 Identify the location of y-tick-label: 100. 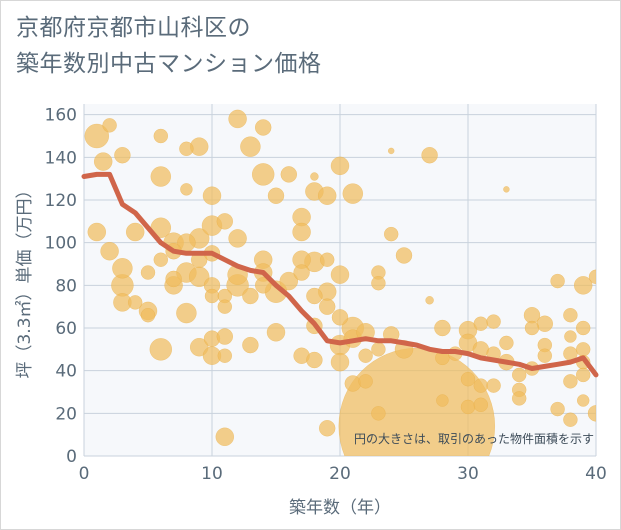
(61, 244).